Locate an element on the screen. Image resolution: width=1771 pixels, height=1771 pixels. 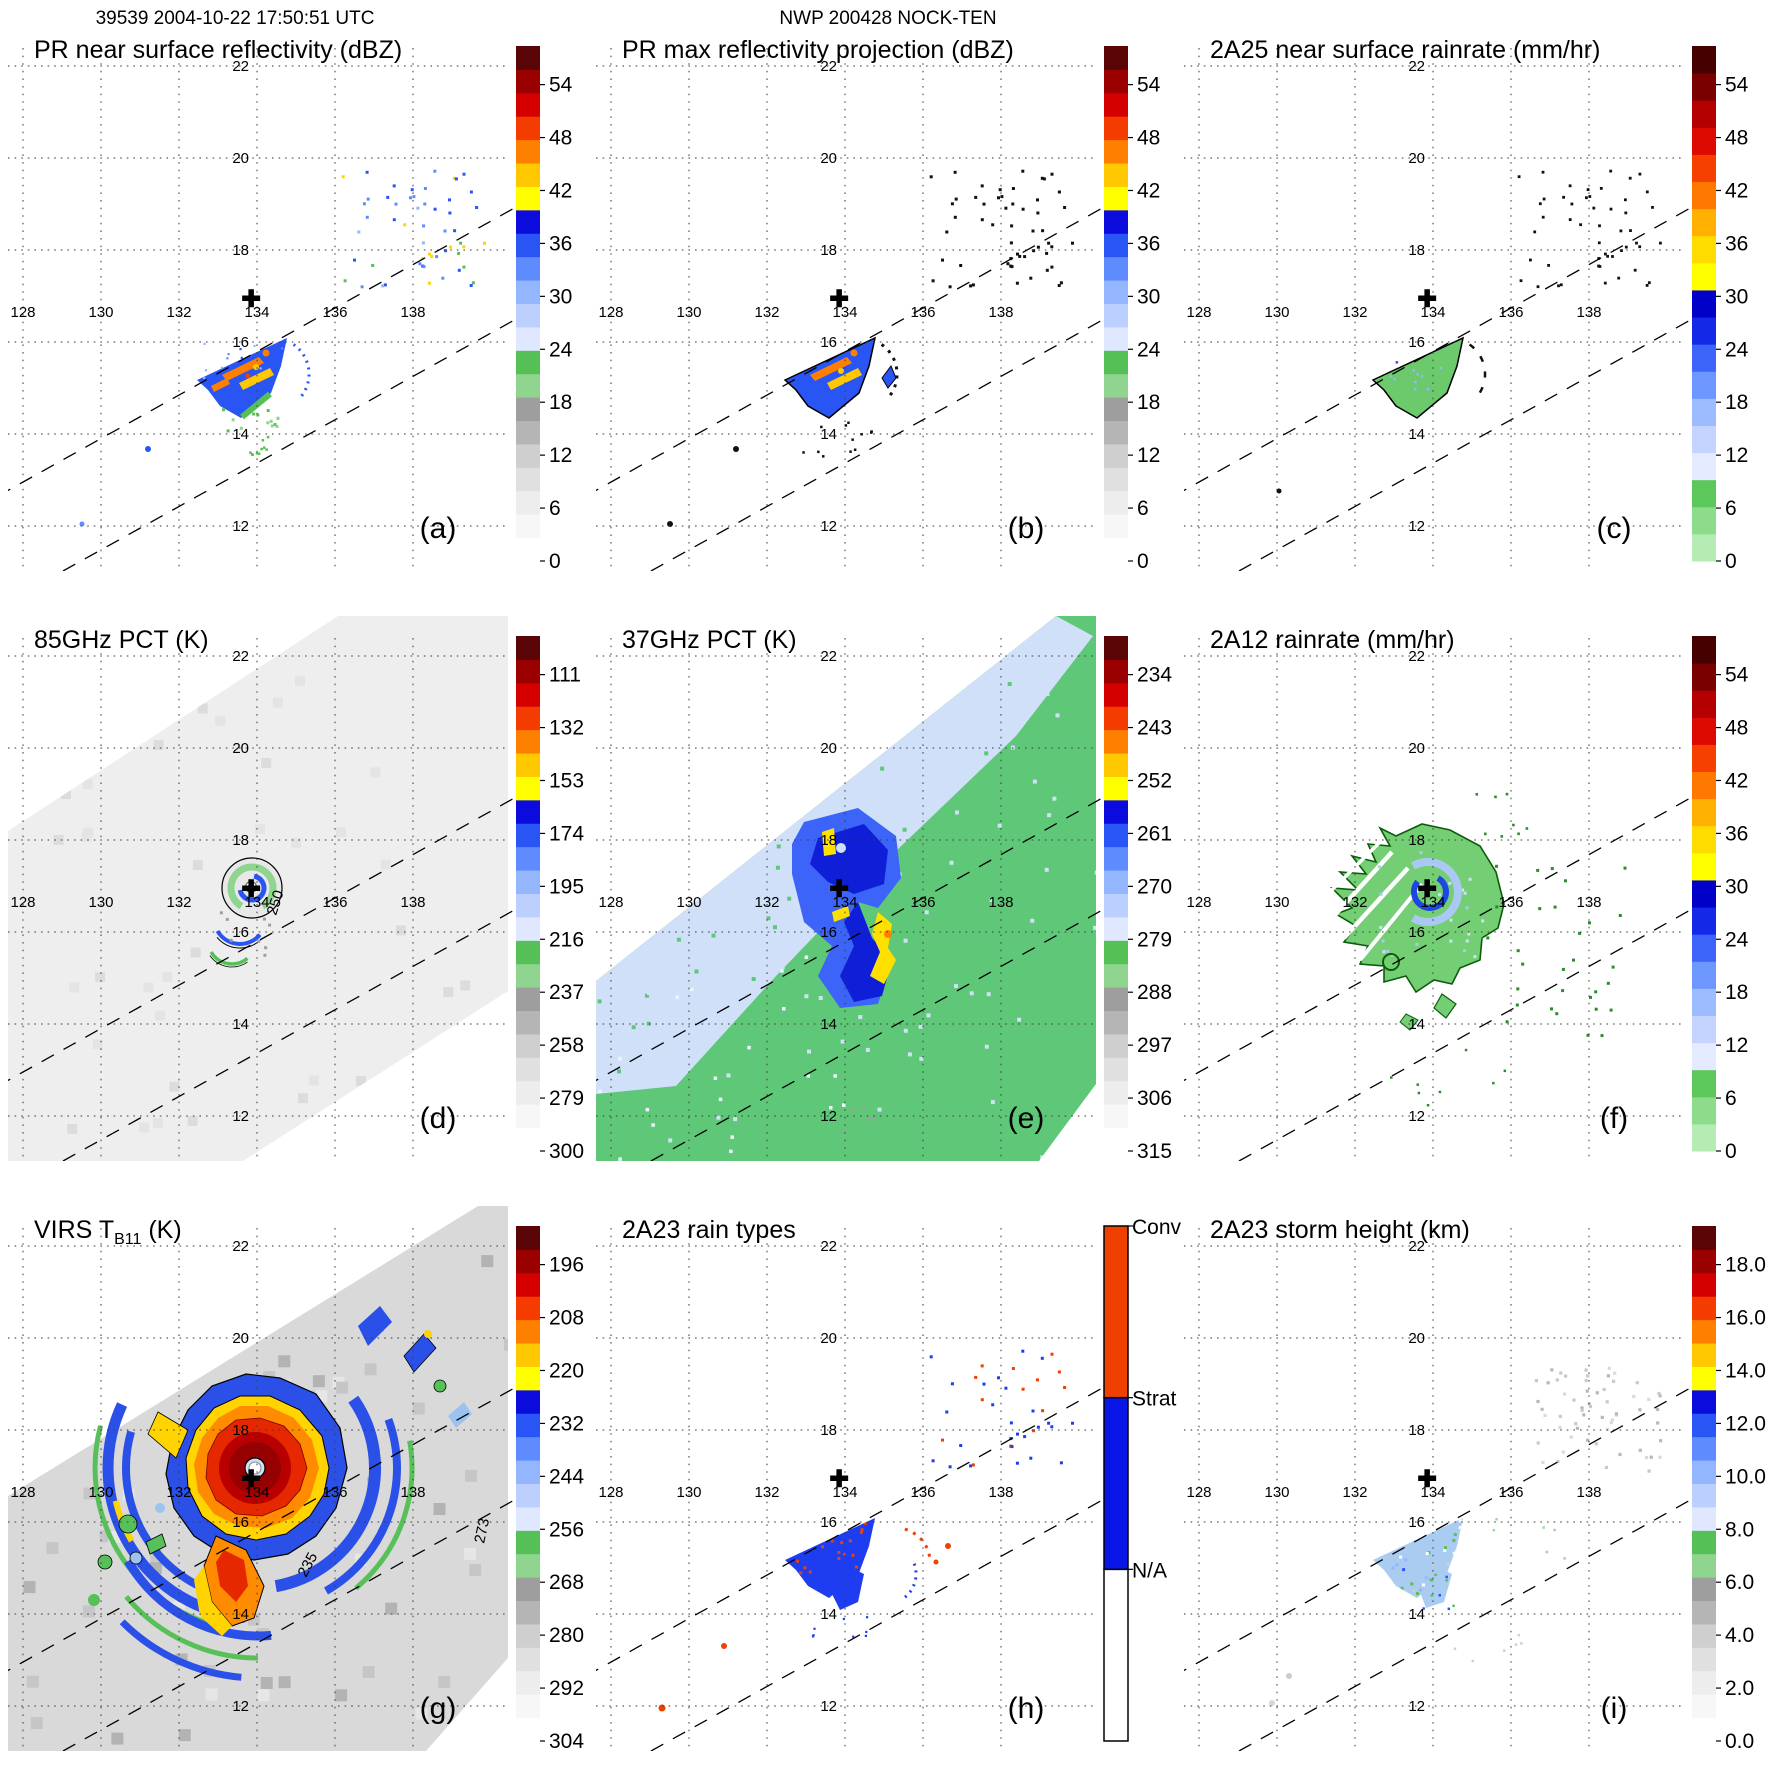
colorbar-tick-label: 153 is located at coordinates (566, 780).